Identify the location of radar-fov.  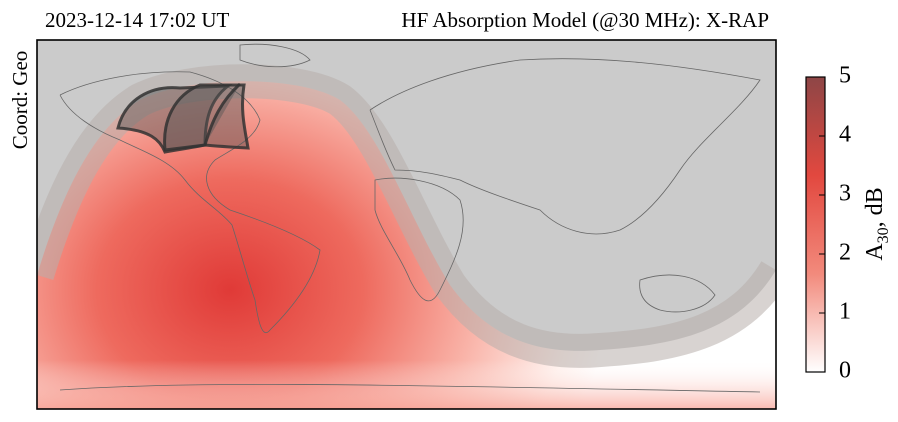
(183, 118).